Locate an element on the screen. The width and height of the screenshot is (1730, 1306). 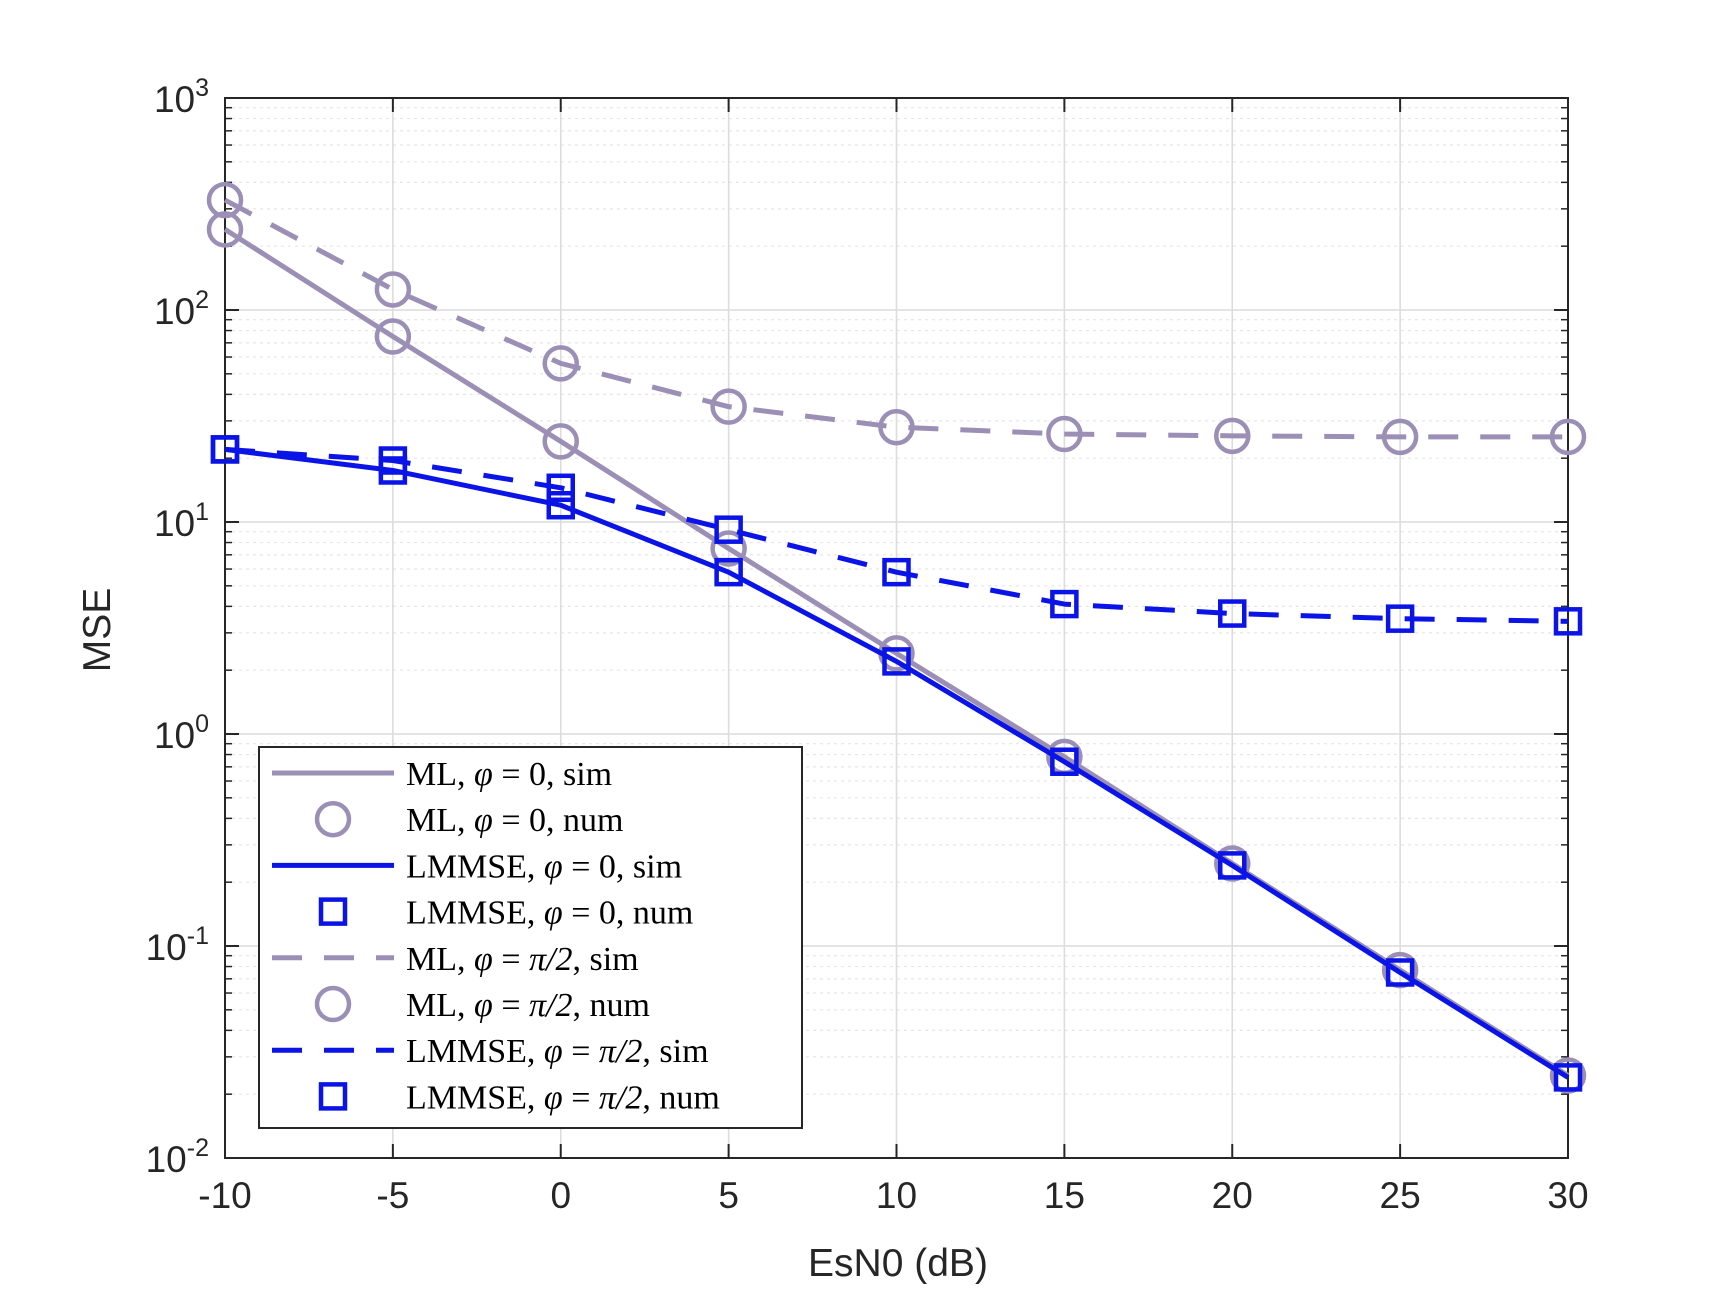
legend-label: LMMSE, φ = π/2, num is located at coordinates (563, 1097).